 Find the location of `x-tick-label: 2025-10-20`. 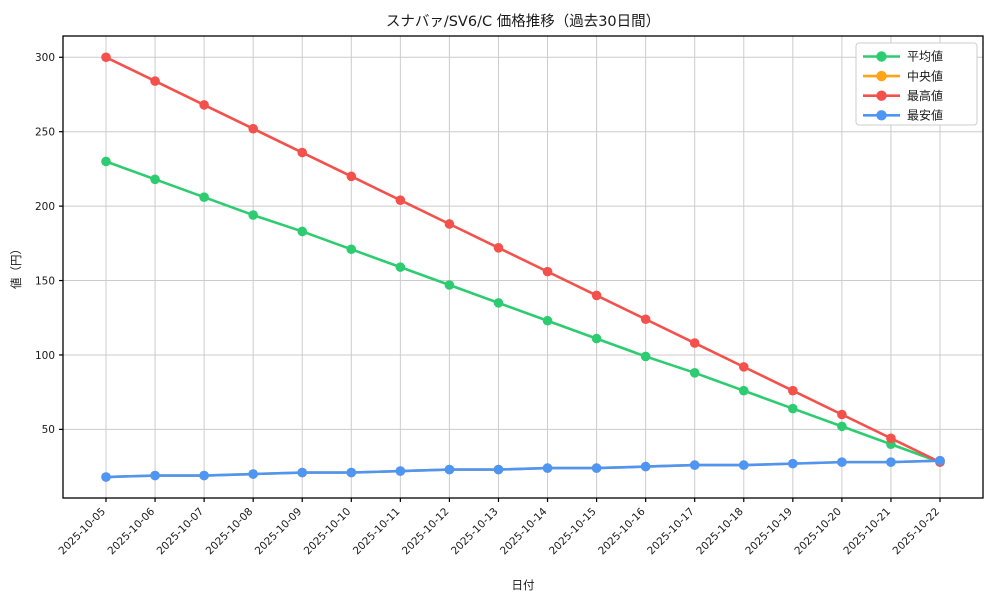

x-tick-label: 2025-10-20 is located at coordinates (818, 532).